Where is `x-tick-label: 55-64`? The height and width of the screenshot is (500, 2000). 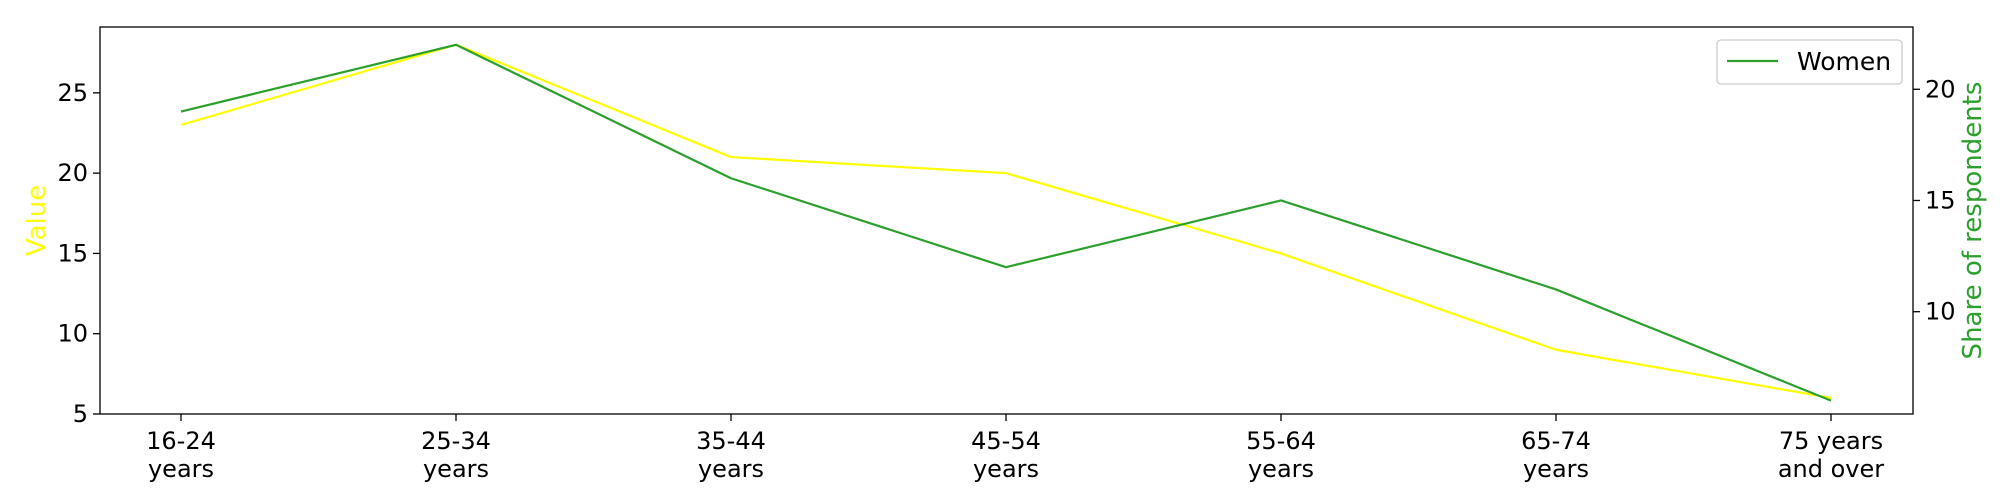
x-tick-label: 55-64 is located at coordinates (1281, 441).